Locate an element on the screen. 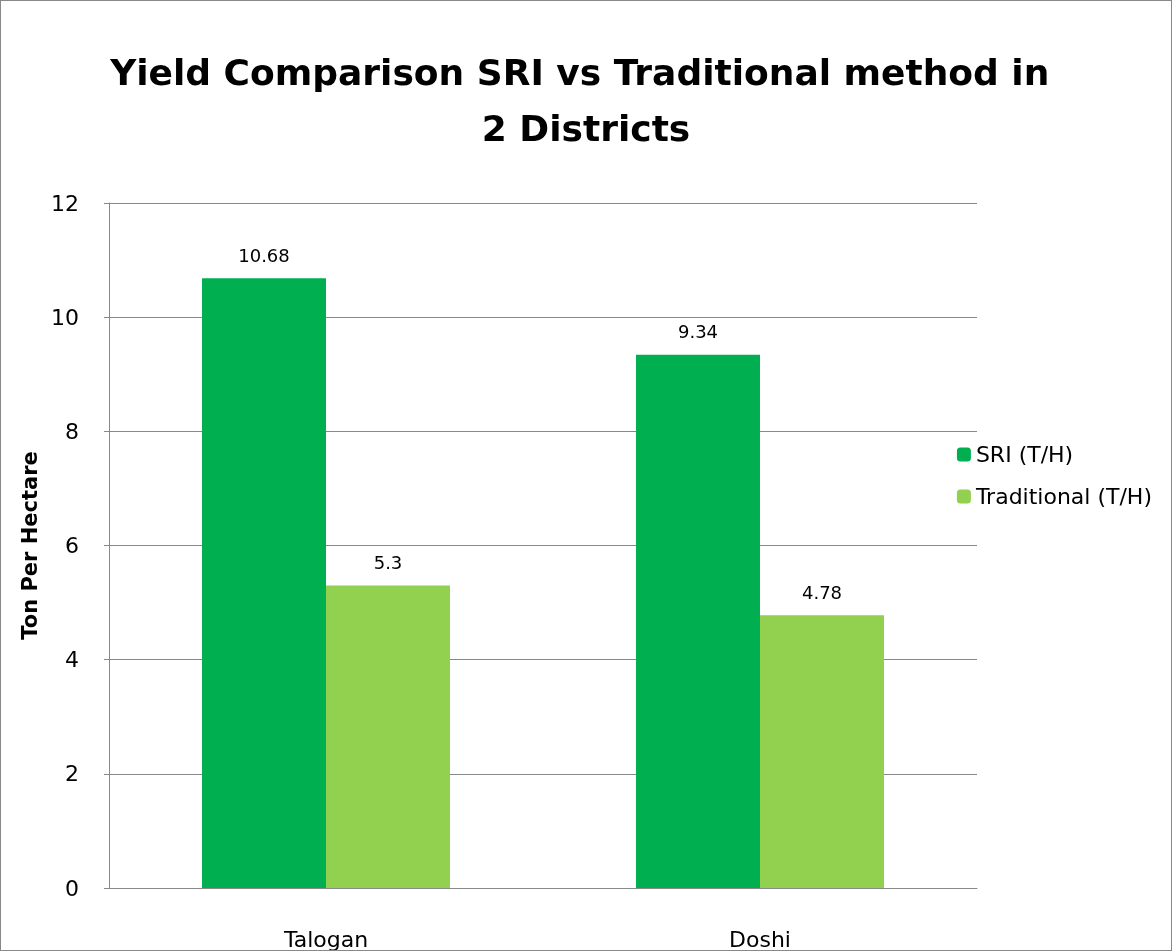 This screenshot has height=951, width=1172. y-tick-label: 2 is located at coordinates (72, 774).